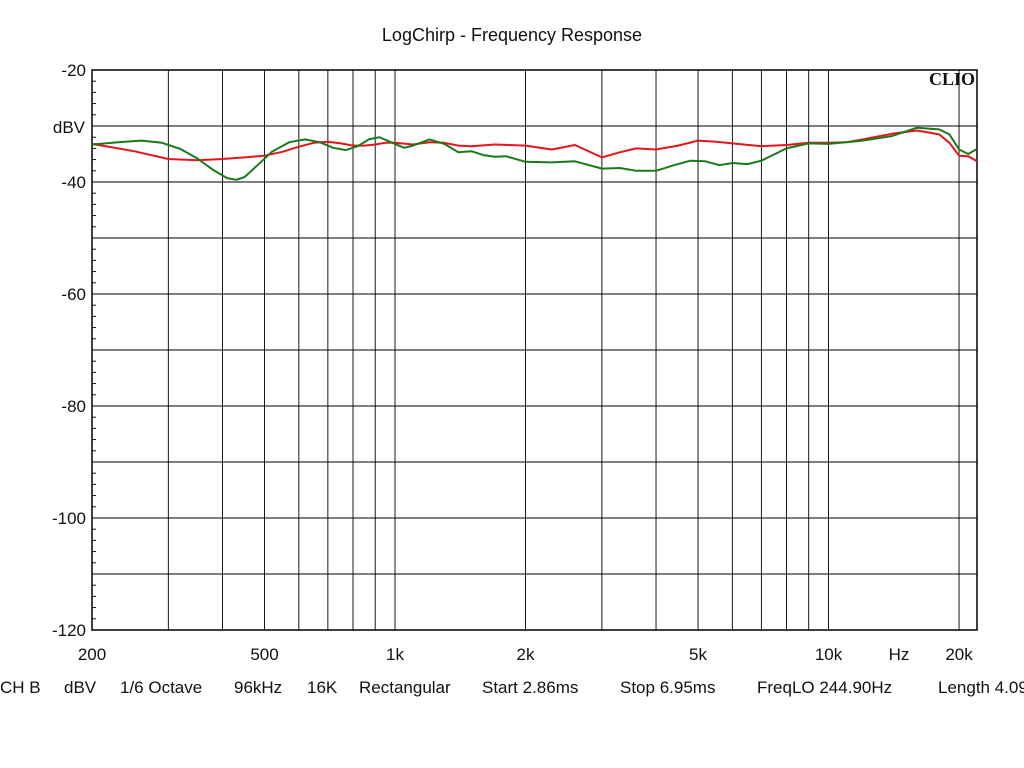  What do you see at coordinates (668, 687) in the screenshot?
I see `footer-stop: Stop 6.95ms` at bounding box center [668, 687].